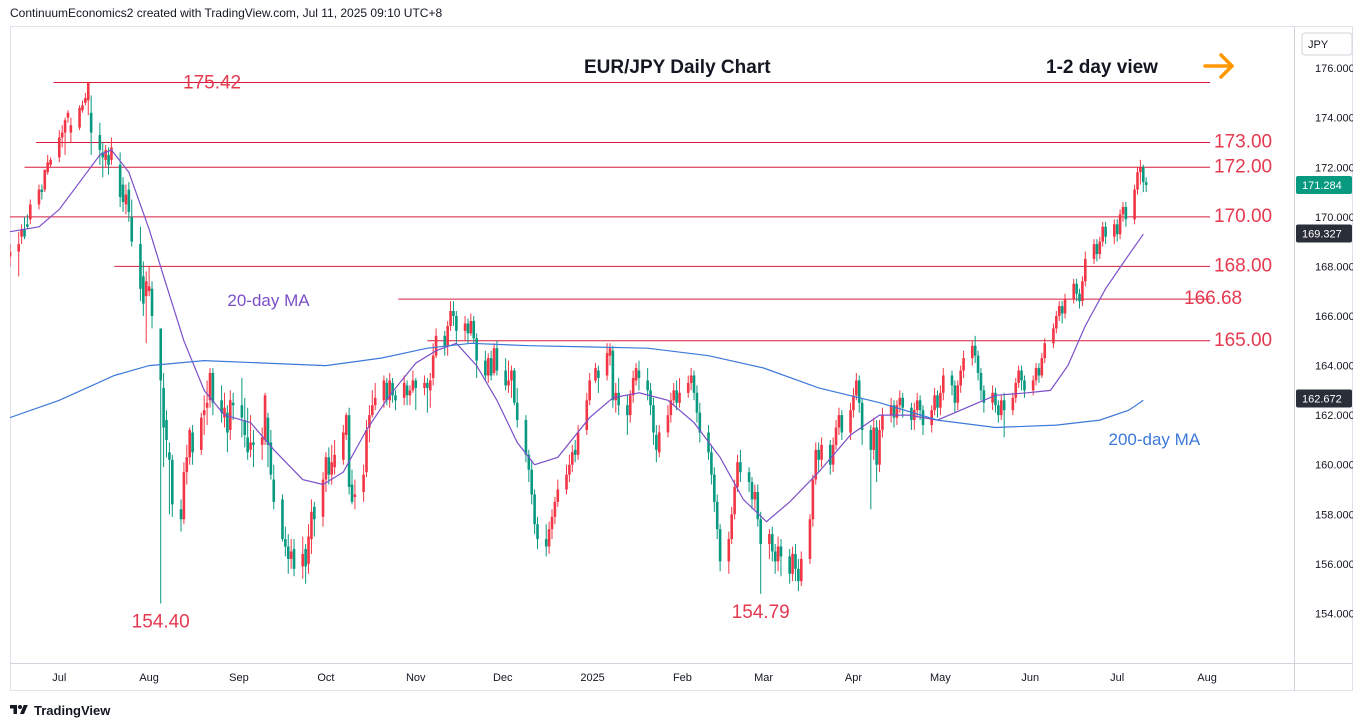 Image resolution: width=1366 pixels, height=727 pixels. Describe the element at coordinates (1334, 168) in the screenshot. I see `price-tick-label: 172.000` at that location.